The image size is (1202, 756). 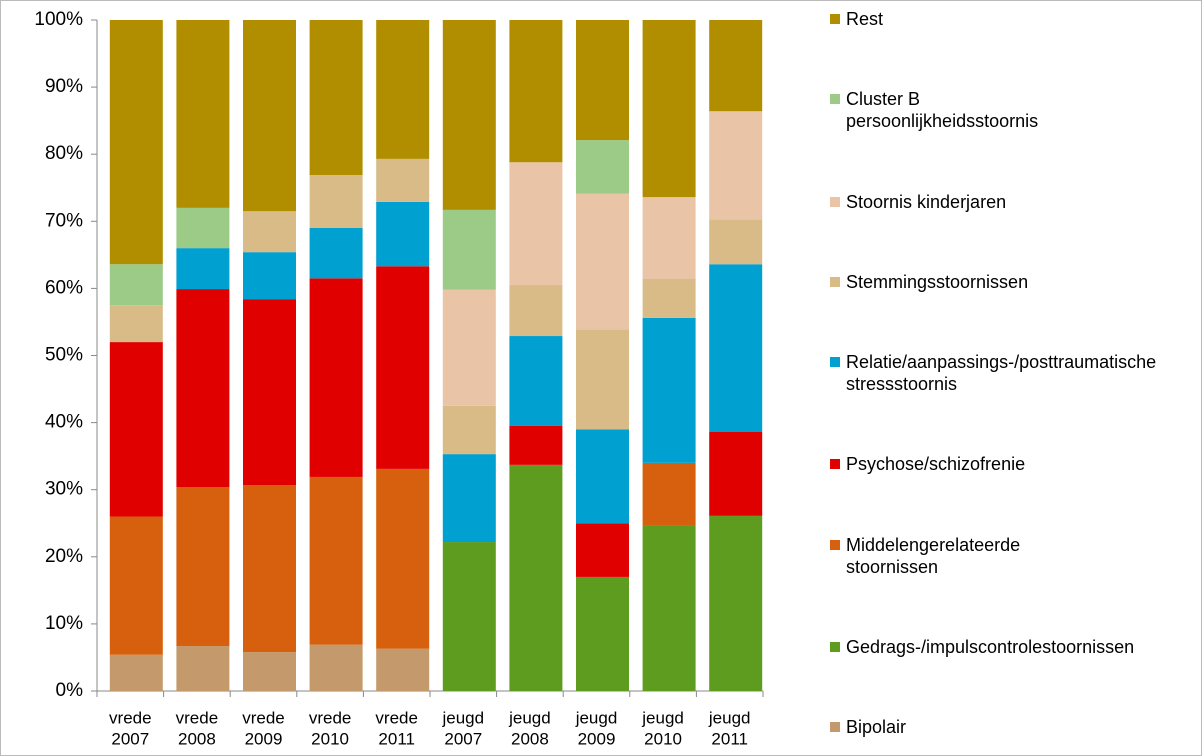 What do you see at coordinates (1010, 202) in the screenshot?
I see `legend-item: Stoornis kinderjaren` at bounding box center [1010, 202].